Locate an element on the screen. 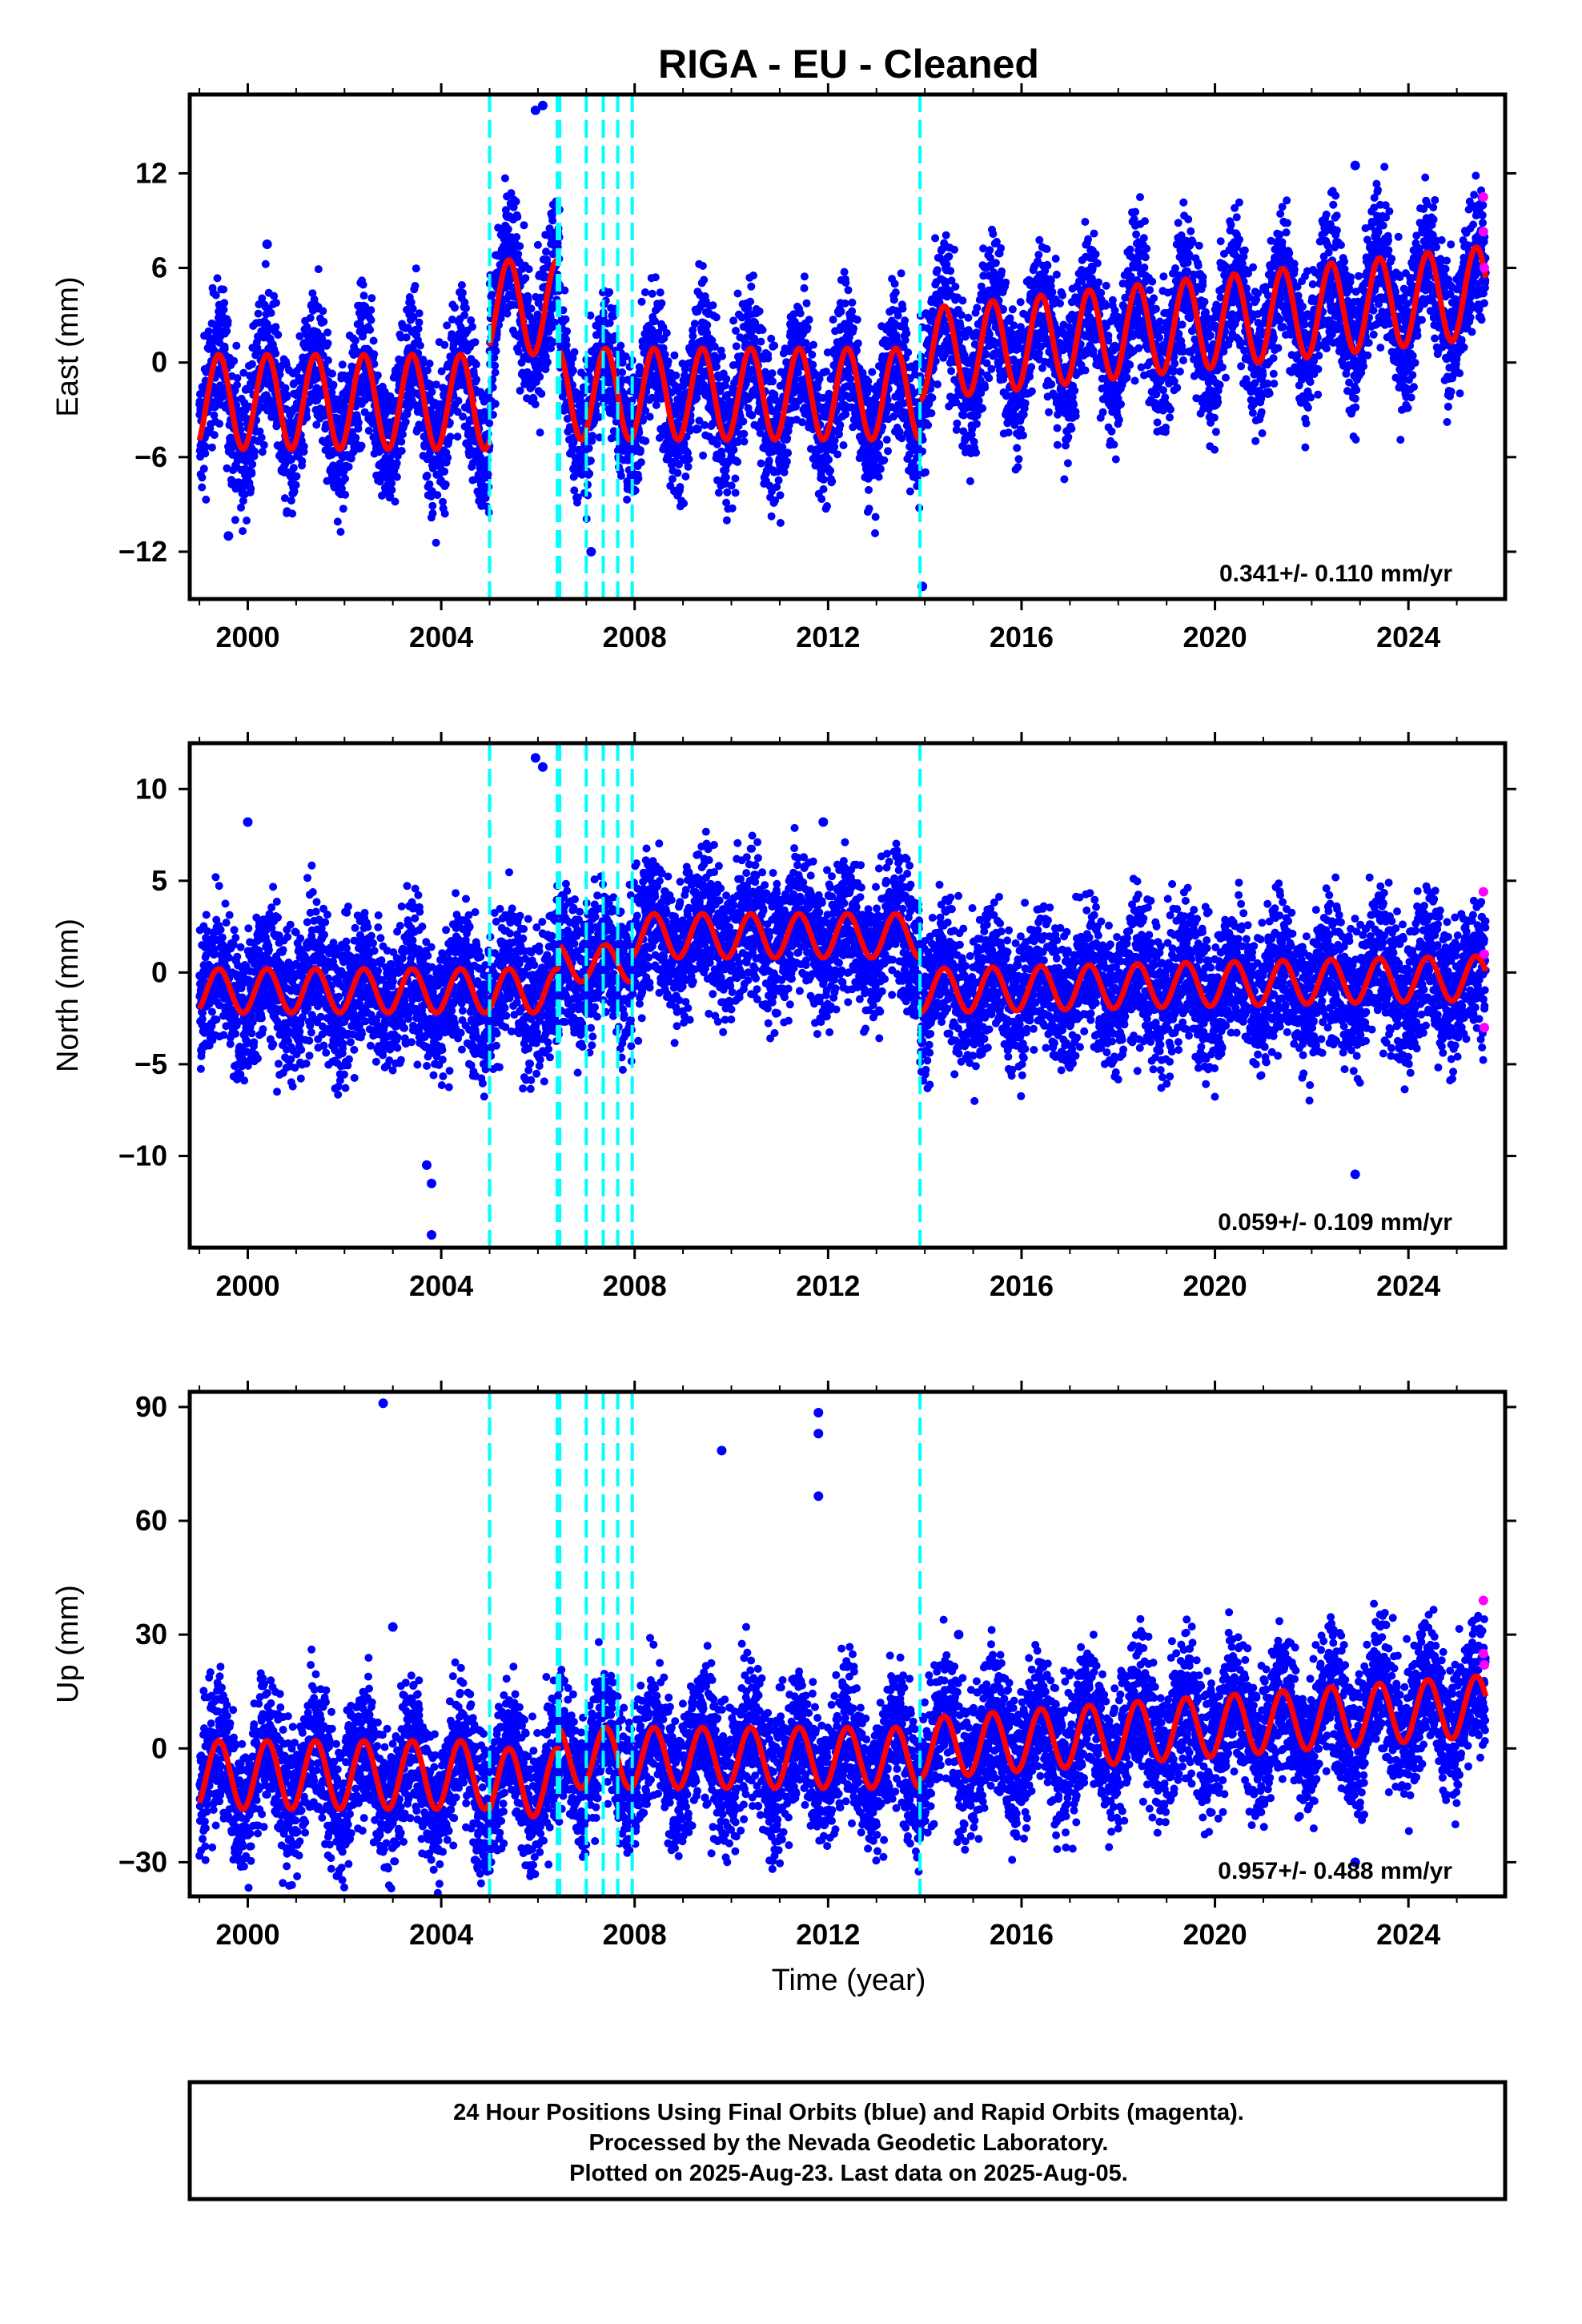 This screenshot has width=1582, height=2324. figure-title: RIGA - EU - Cleaned is located at coordinates (848, 64).